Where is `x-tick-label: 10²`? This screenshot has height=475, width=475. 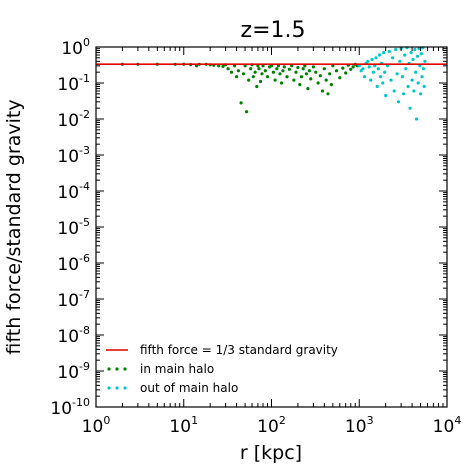 x-tick-label: 10² is located at coordinates (271, 425).